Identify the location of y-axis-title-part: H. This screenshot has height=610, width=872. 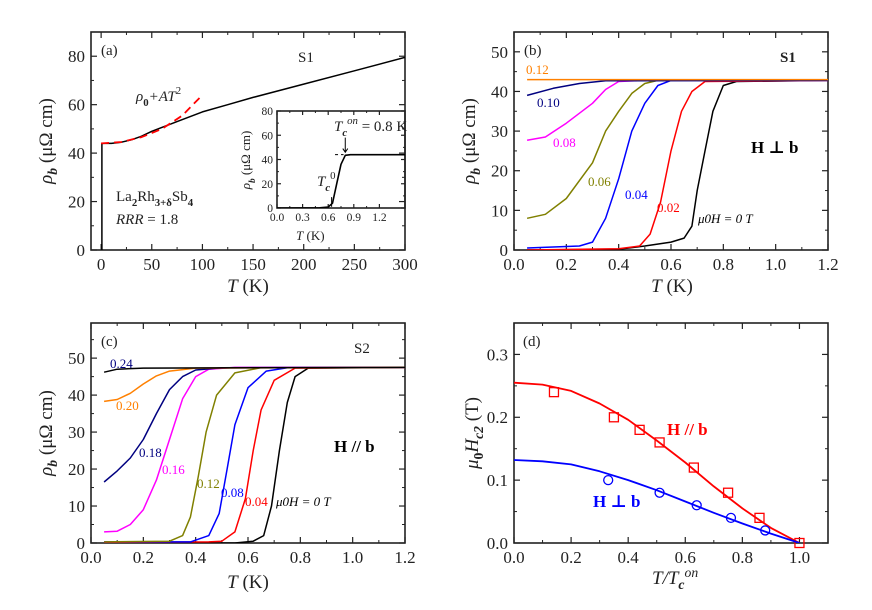
(472, 446).